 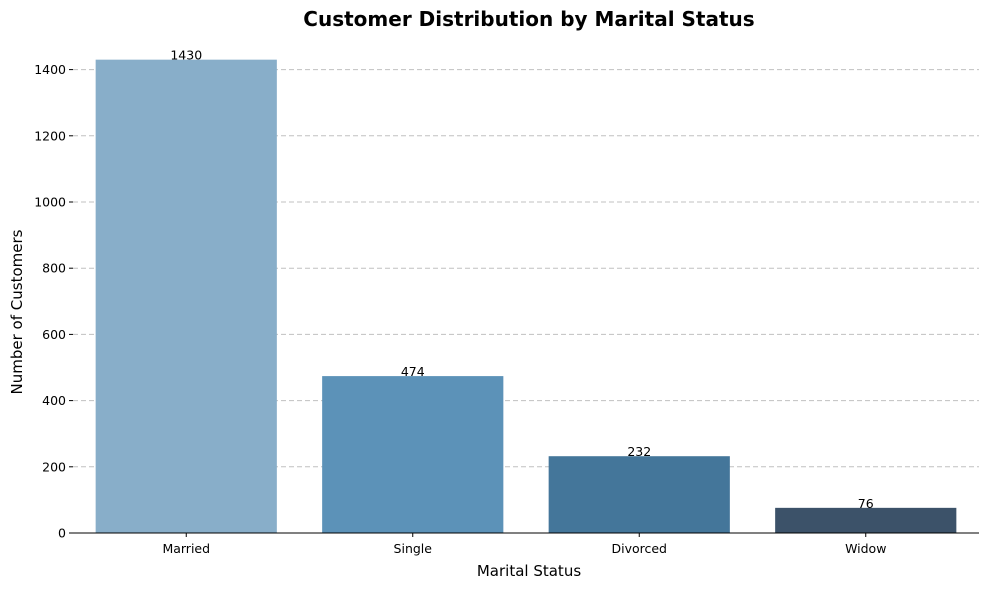 What do you see at coordinates (639, 494) in the screenshot?
I see `bar-divorced` at bounding box center [639, 494].